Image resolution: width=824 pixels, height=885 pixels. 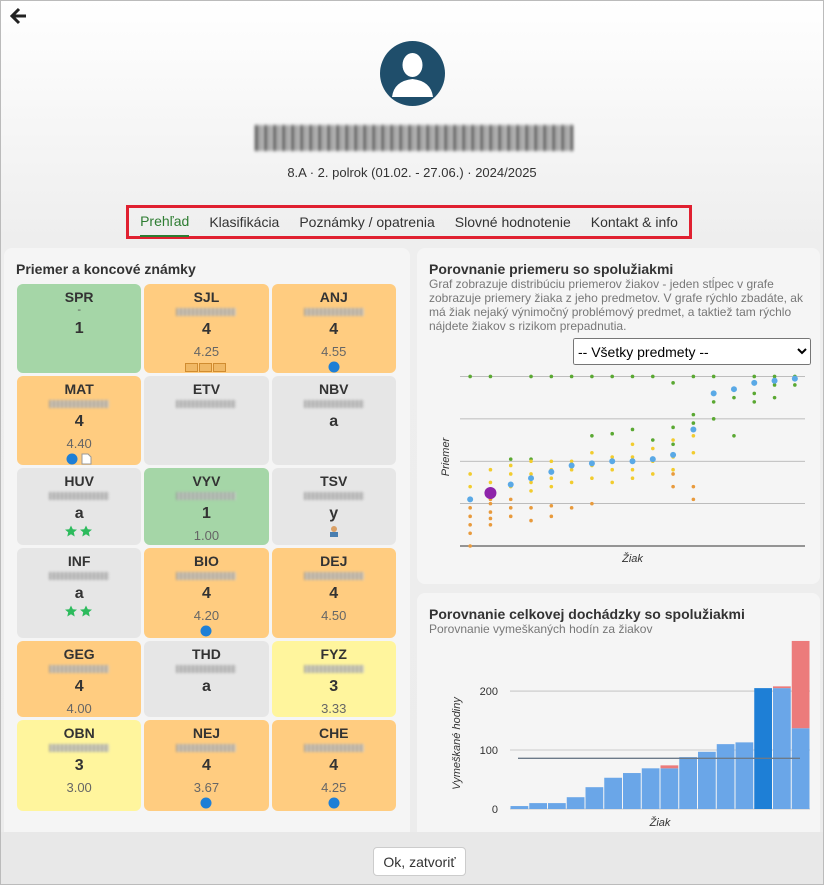 What do you see at coordinates (206, 389) in the screenshot?
I see `subject-code: ETV` at bounding box center [206, 389].